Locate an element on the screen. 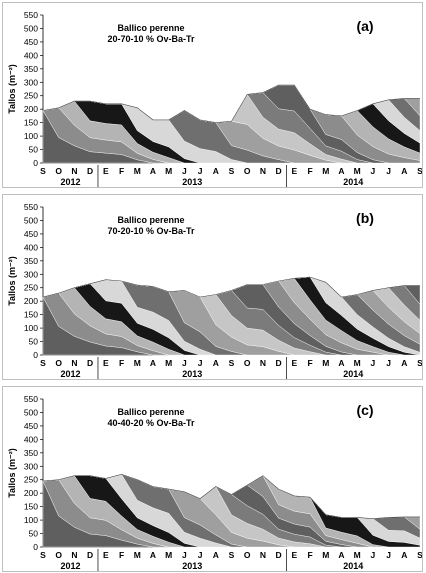 The width and height of the screenshot is (426, 573). year-label: 2012 is located at coordinates (70, 374).